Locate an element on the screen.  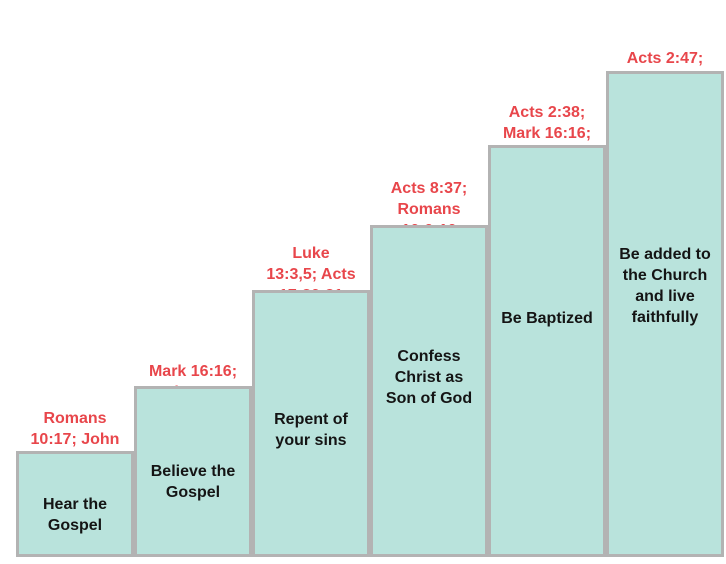
step-3-label: Repent of your sins is located at coordinates (311, 430).